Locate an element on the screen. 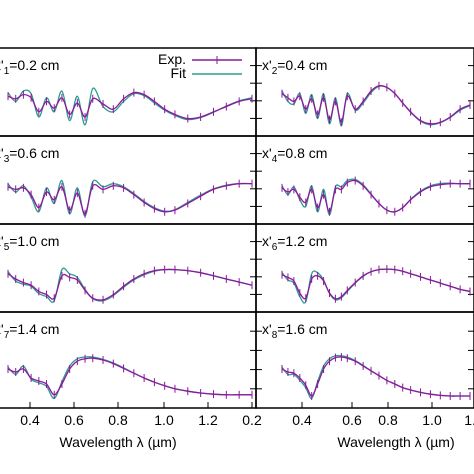 This screenshot has width=474, height=474. x-axis-label-left: Wavelength λ (µm) is located at coordinates (117, 442).